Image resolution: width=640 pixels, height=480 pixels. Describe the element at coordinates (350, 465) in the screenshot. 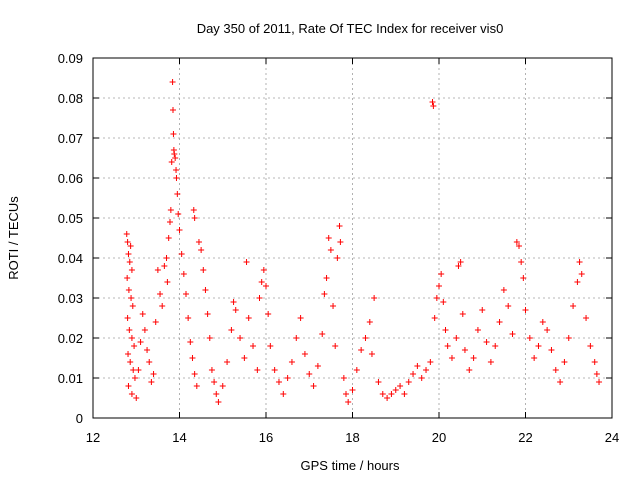

I see `x-axis-label: GPS time / hours` at that location.